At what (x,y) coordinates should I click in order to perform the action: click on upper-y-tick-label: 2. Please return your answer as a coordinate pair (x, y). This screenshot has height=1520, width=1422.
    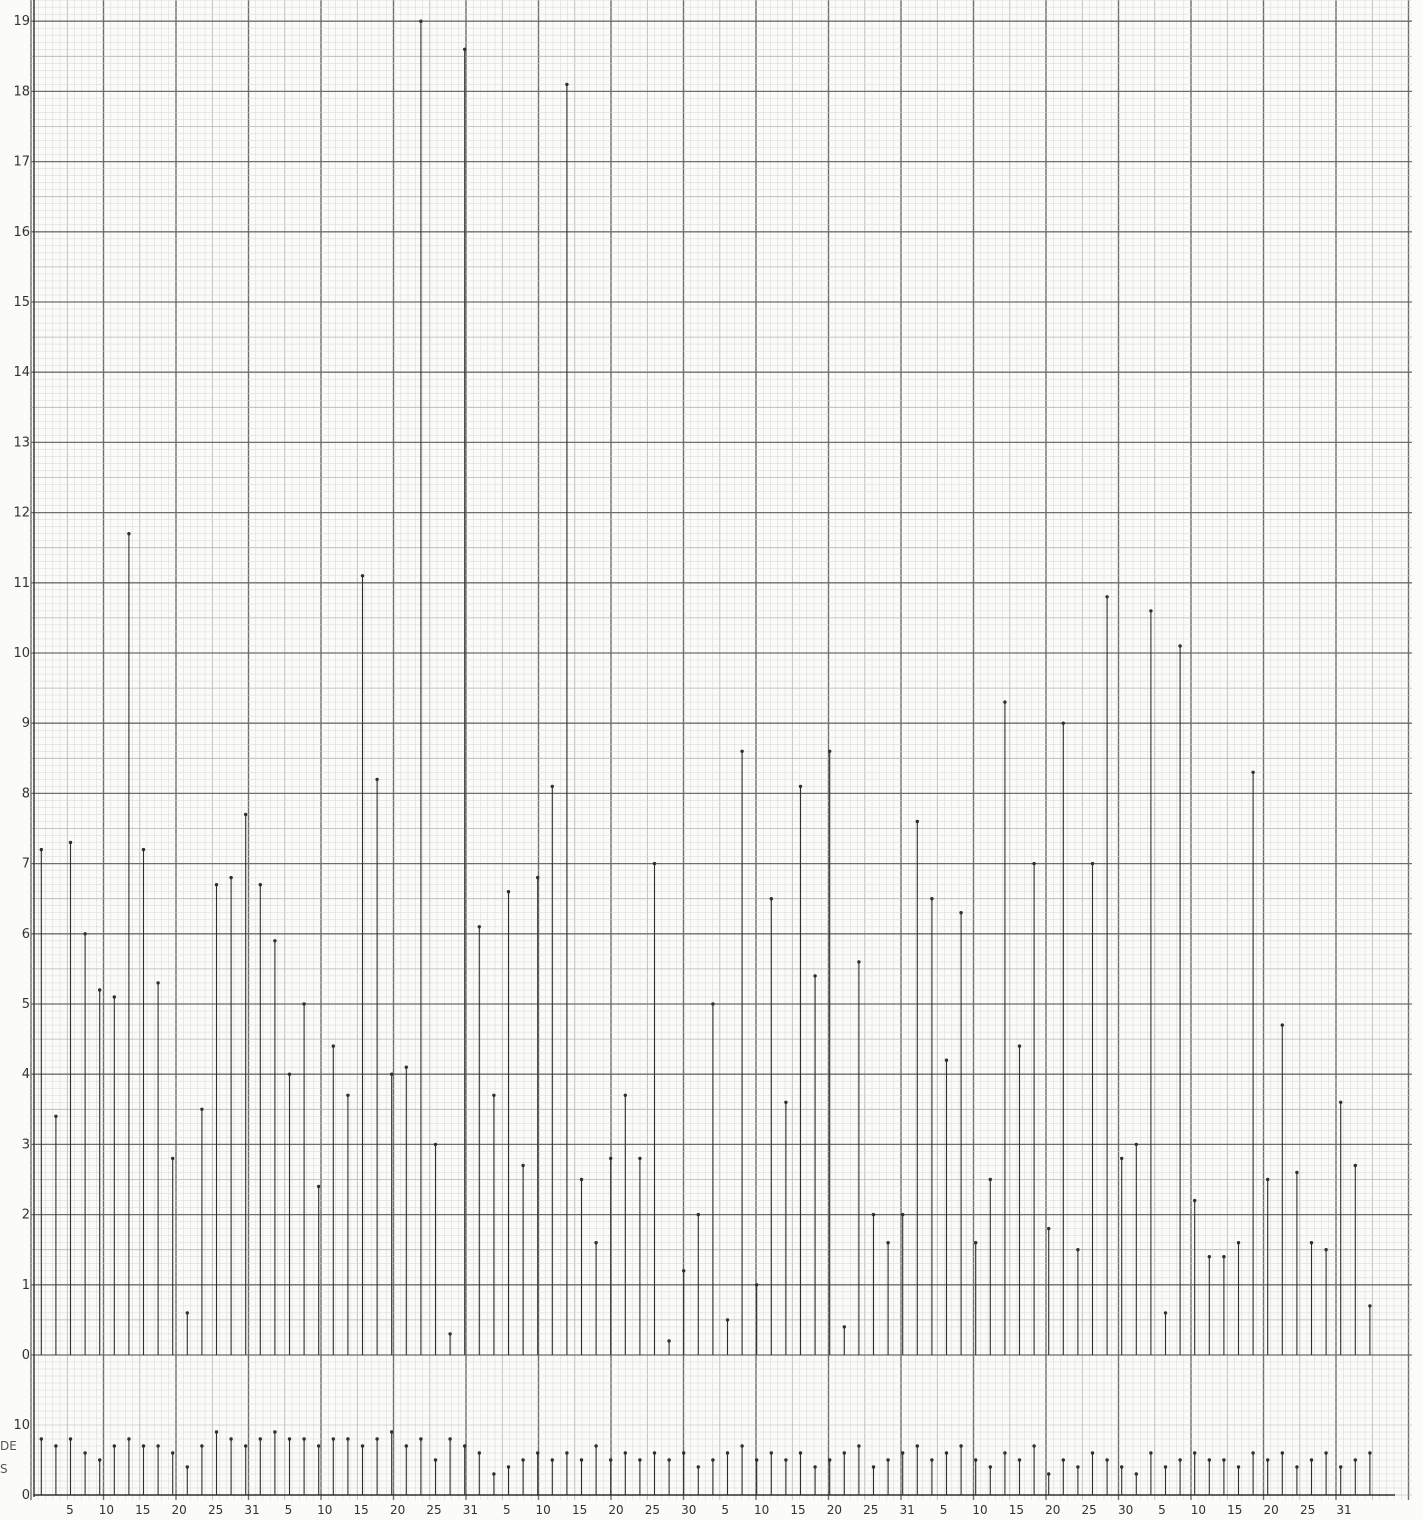
    Looking at the image, I should click on (26, 1215).